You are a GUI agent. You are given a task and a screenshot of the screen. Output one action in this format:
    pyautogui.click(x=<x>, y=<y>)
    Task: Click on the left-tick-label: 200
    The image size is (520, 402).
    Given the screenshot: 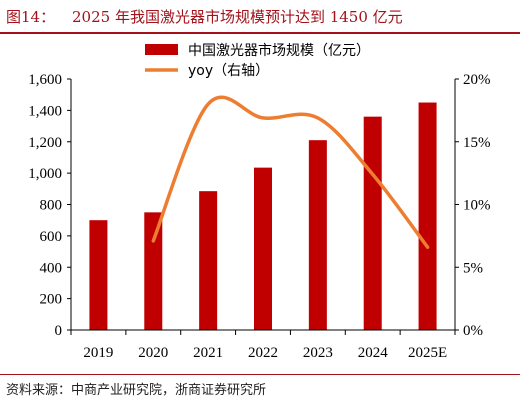 What is the action you would take?
    pyautogui.click(x=51, y=300)
    